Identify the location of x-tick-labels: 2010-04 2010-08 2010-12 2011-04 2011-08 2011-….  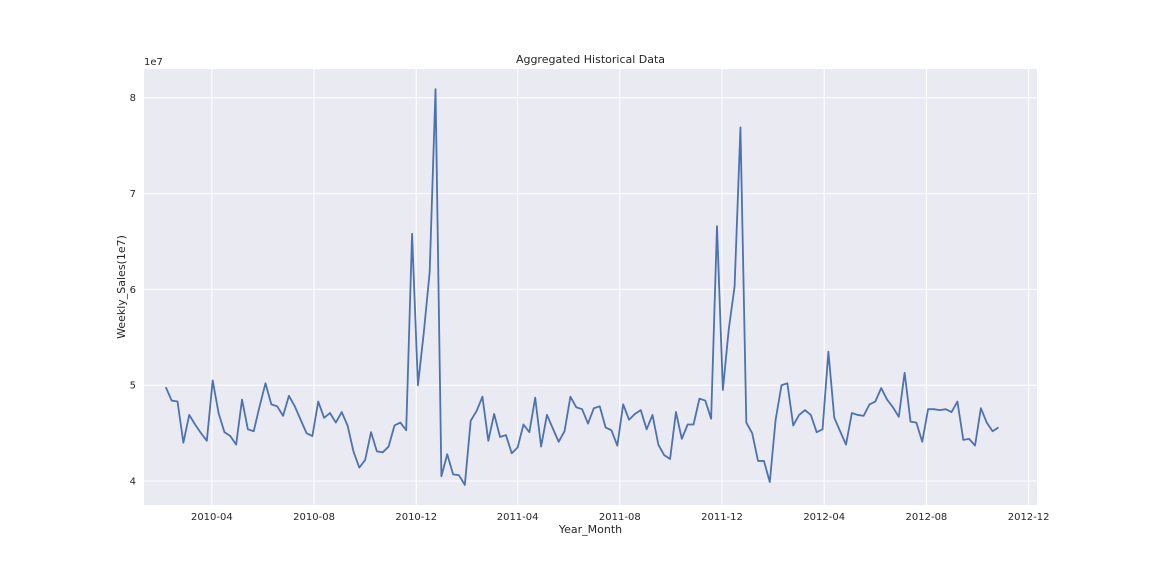
(620, 517).